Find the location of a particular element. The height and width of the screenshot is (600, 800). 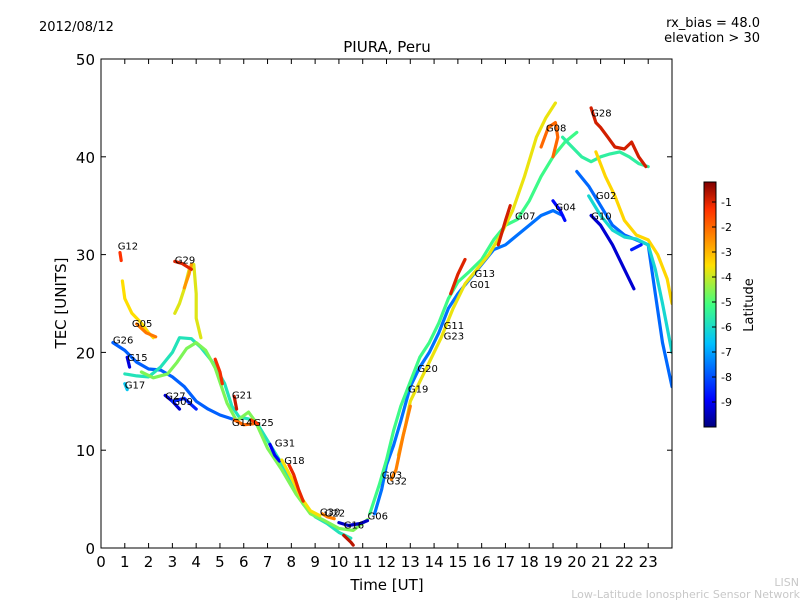

x-tick-label: 14 is located at coordinates (434, 562).